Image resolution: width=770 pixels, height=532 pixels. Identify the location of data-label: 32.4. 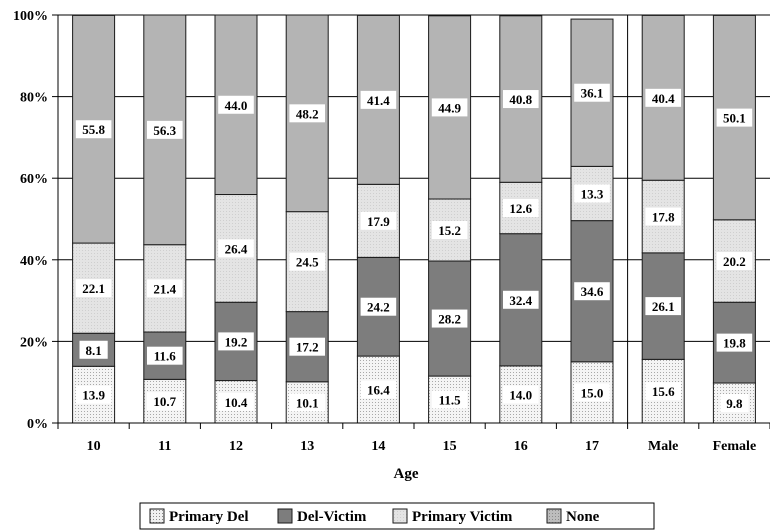
(521, 299).